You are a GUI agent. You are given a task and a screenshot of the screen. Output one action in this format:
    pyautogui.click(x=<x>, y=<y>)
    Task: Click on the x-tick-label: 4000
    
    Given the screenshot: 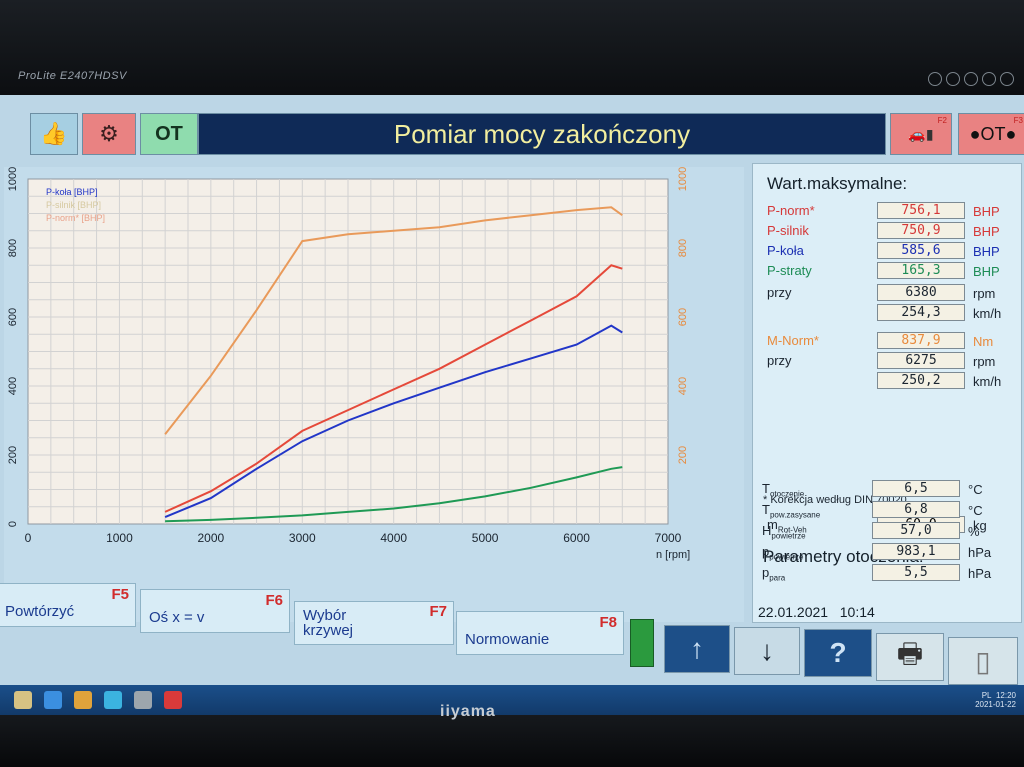 What is the action you would take?
    pyautogui.click(x=393, y=538)
    